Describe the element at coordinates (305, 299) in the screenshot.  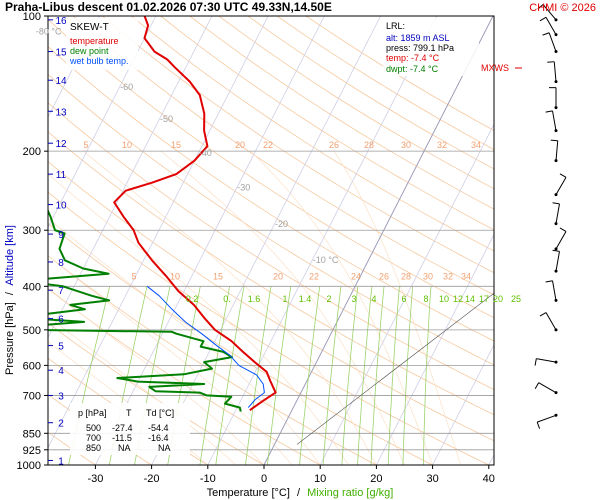
I see `mixing-ratio-label-4: 1.4` at that location.